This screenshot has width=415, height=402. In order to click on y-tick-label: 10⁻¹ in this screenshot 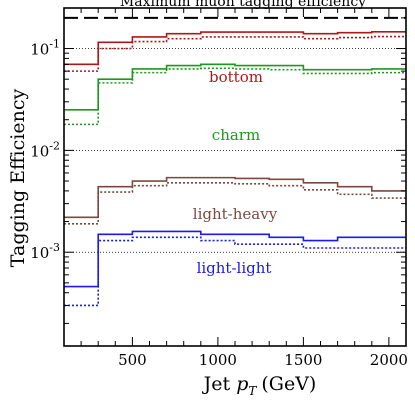, I will do `click(45, 48)`.